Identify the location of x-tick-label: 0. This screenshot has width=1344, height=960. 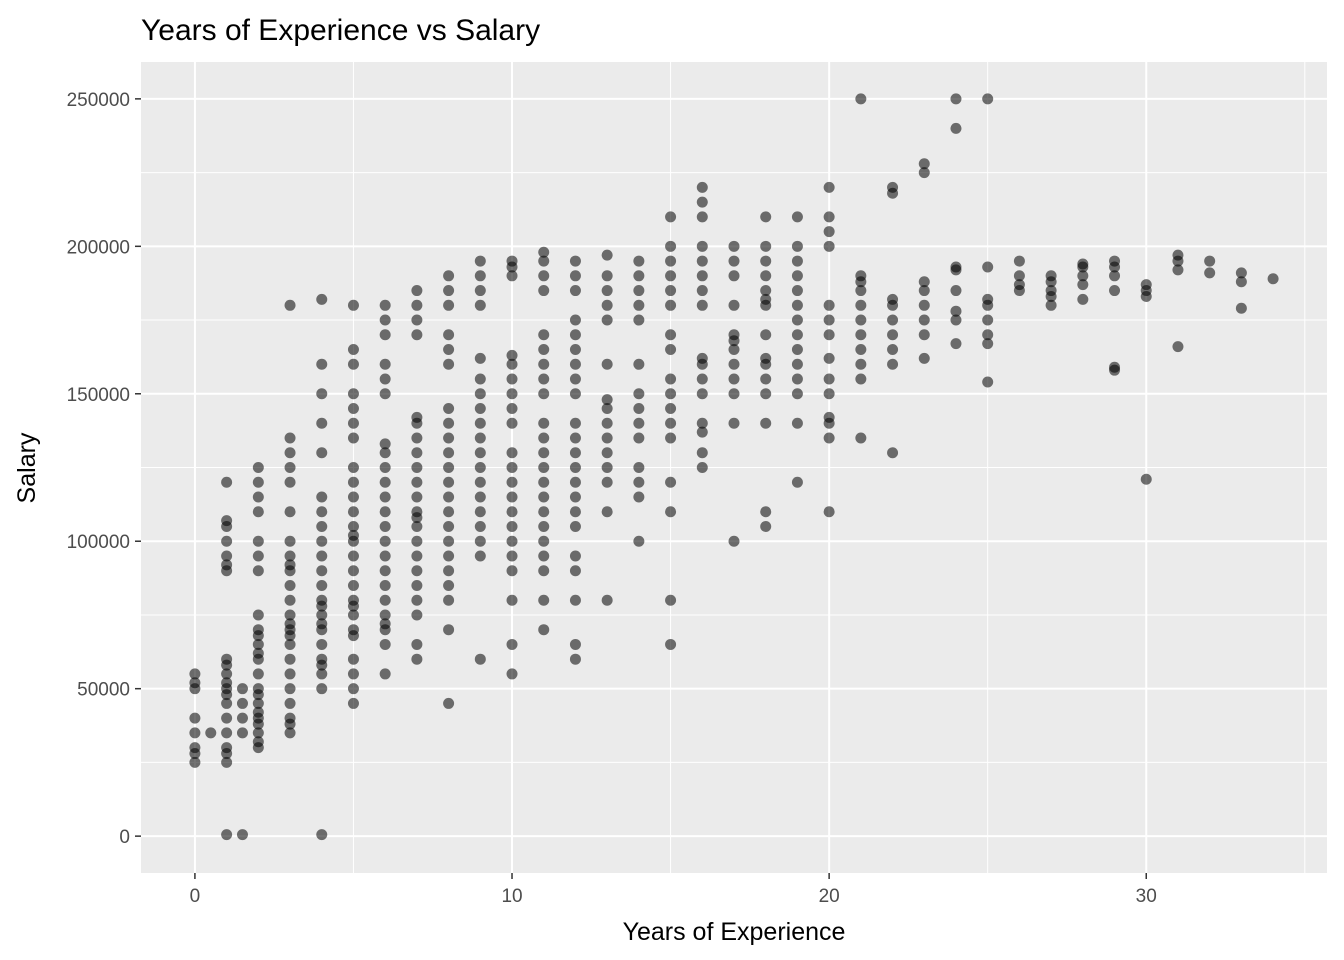
(195, 896).